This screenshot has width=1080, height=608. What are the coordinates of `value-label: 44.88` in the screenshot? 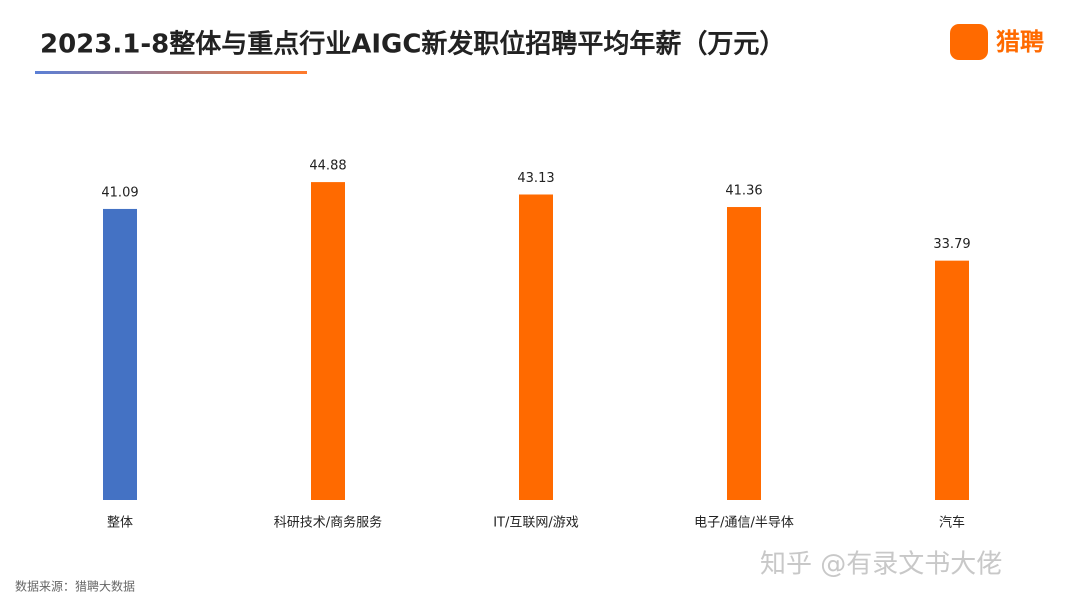 It's located at (327, 166).